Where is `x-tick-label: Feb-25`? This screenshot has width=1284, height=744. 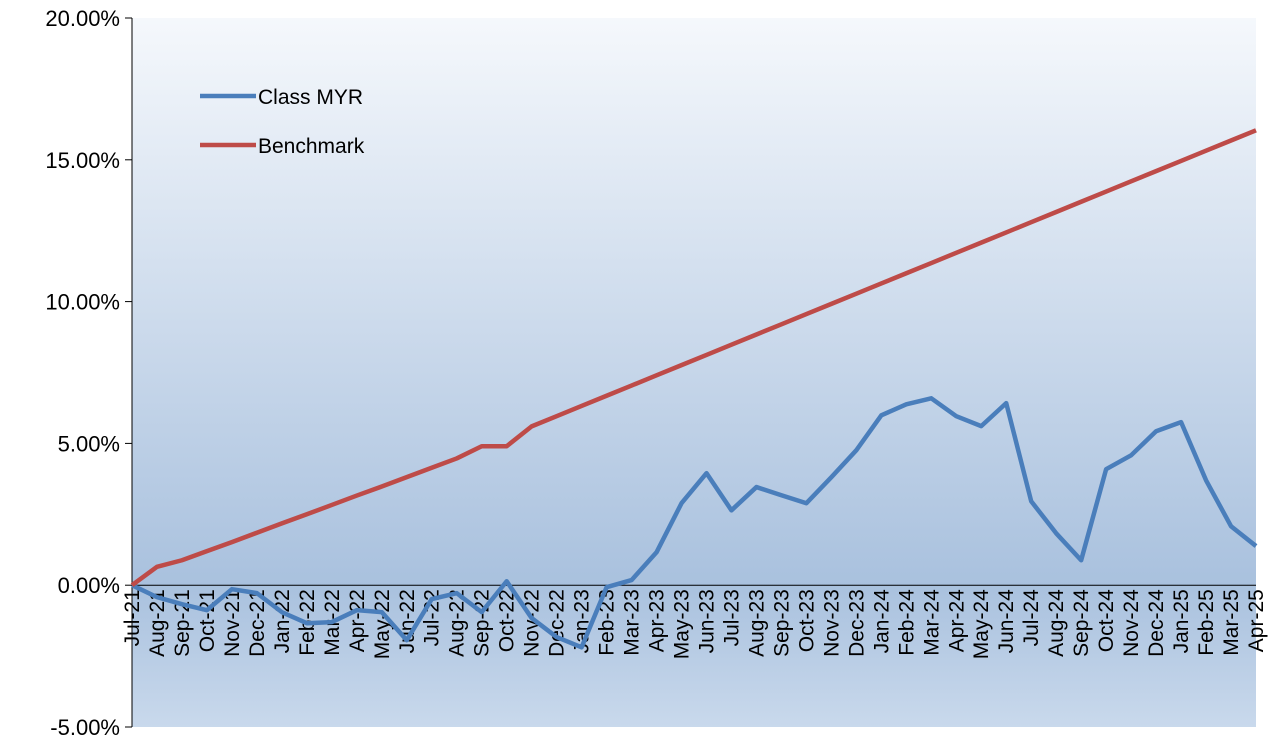
x-tick-label: Feb-25 is located at coordinates (1206, 622).